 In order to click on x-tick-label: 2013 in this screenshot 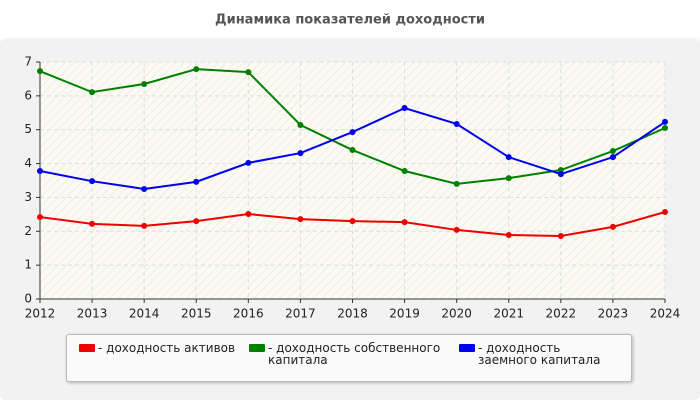, I will do `click(92, 314)`.